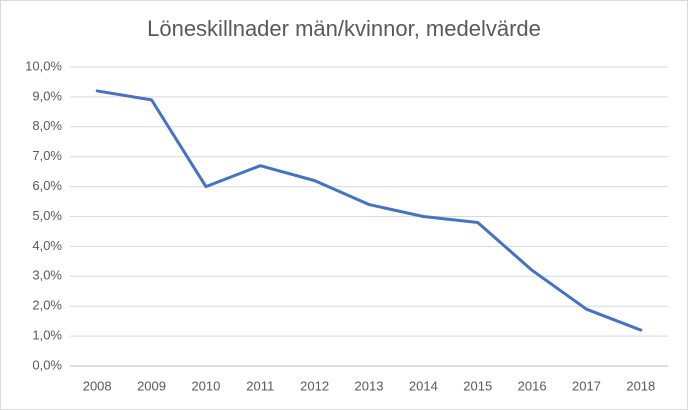  What do you see at coordinates (47, 245) in the screenshot?
I see `y-tick-label: 4,0%` at bounding box center [47, 245].